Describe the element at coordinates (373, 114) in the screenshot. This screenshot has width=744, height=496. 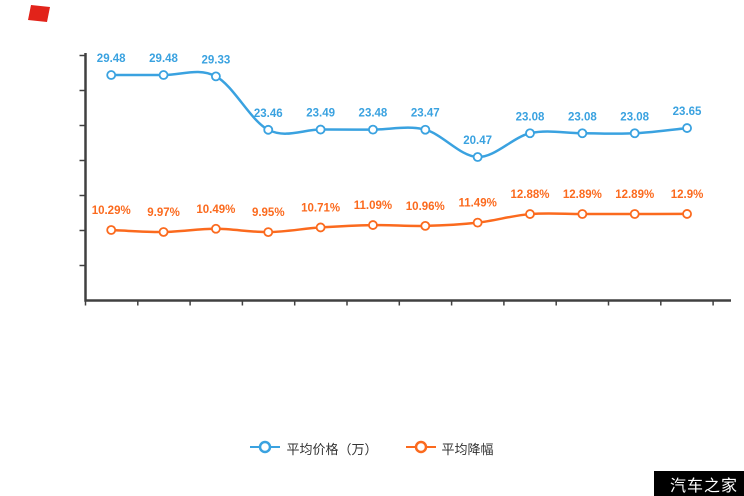
I see `price-data-label: 23.48` at that location.